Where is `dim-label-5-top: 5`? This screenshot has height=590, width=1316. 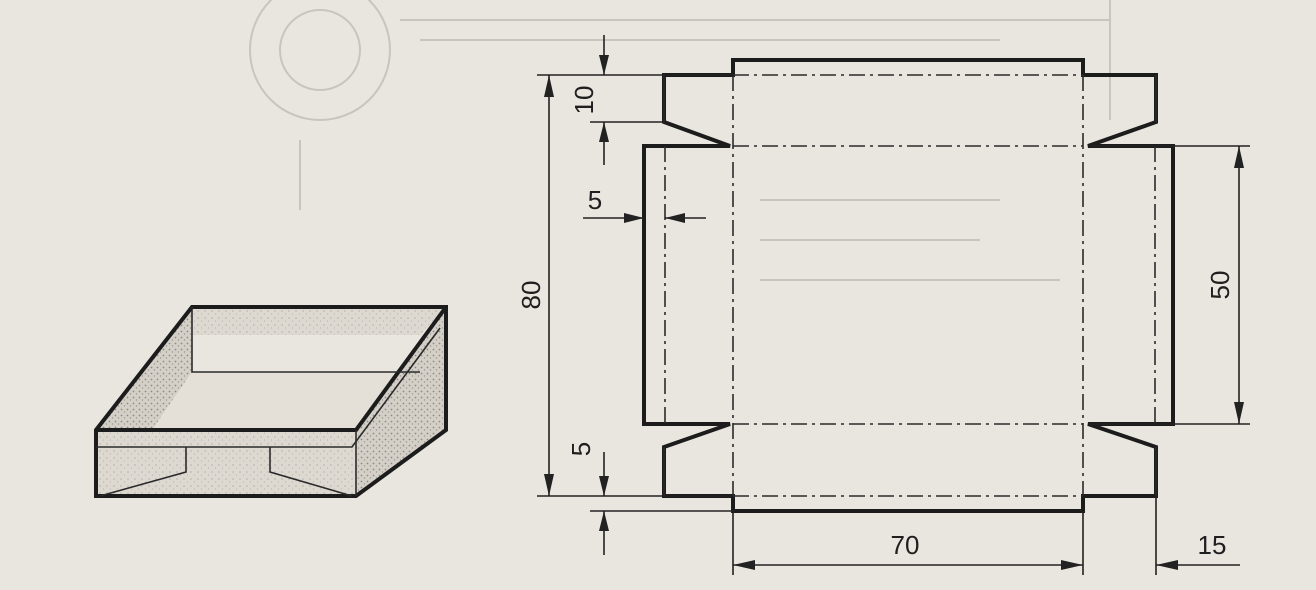
dim-label-5-top: 5 is located at coordinates (595, 200).